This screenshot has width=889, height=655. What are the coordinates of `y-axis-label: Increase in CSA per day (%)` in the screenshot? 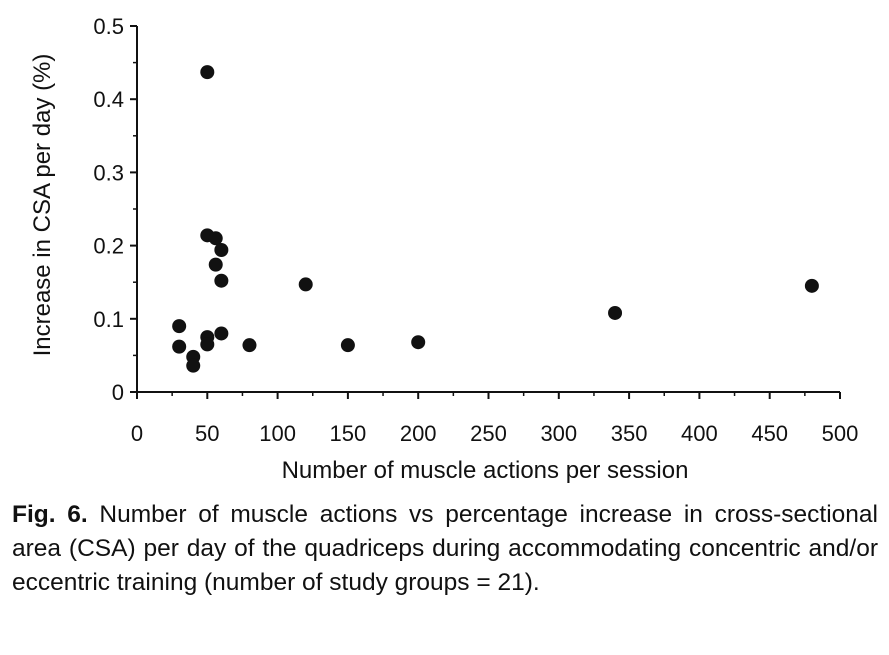 It's located at (42, 205).